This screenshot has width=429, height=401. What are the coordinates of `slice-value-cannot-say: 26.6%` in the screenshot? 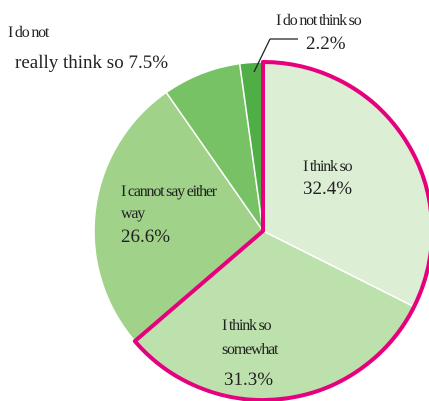 It's located at (146, 236).